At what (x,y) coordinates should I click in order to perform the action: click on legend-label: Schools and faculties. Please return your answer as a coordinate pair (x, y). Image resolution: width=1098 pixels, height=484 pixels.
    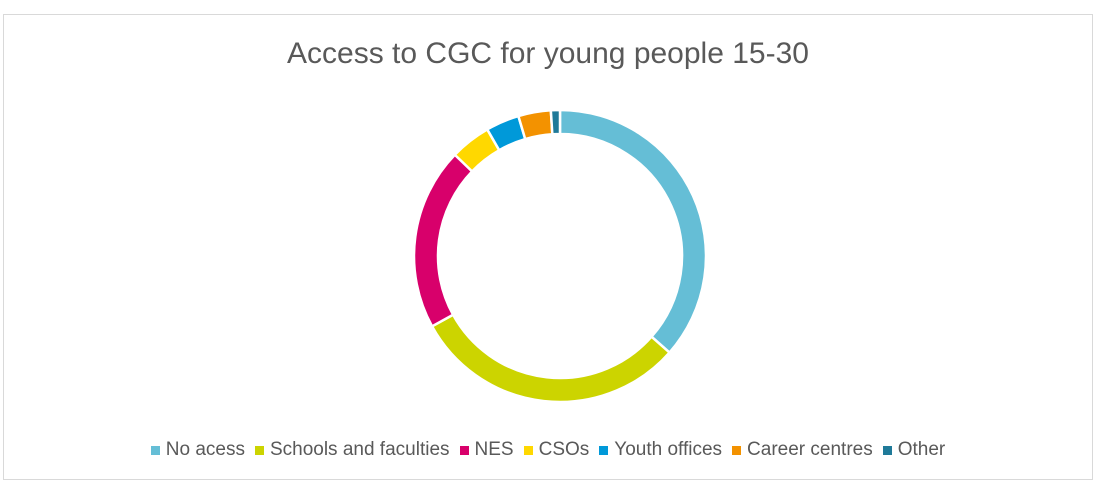
    Looking at the image, I should click on (359, 449).